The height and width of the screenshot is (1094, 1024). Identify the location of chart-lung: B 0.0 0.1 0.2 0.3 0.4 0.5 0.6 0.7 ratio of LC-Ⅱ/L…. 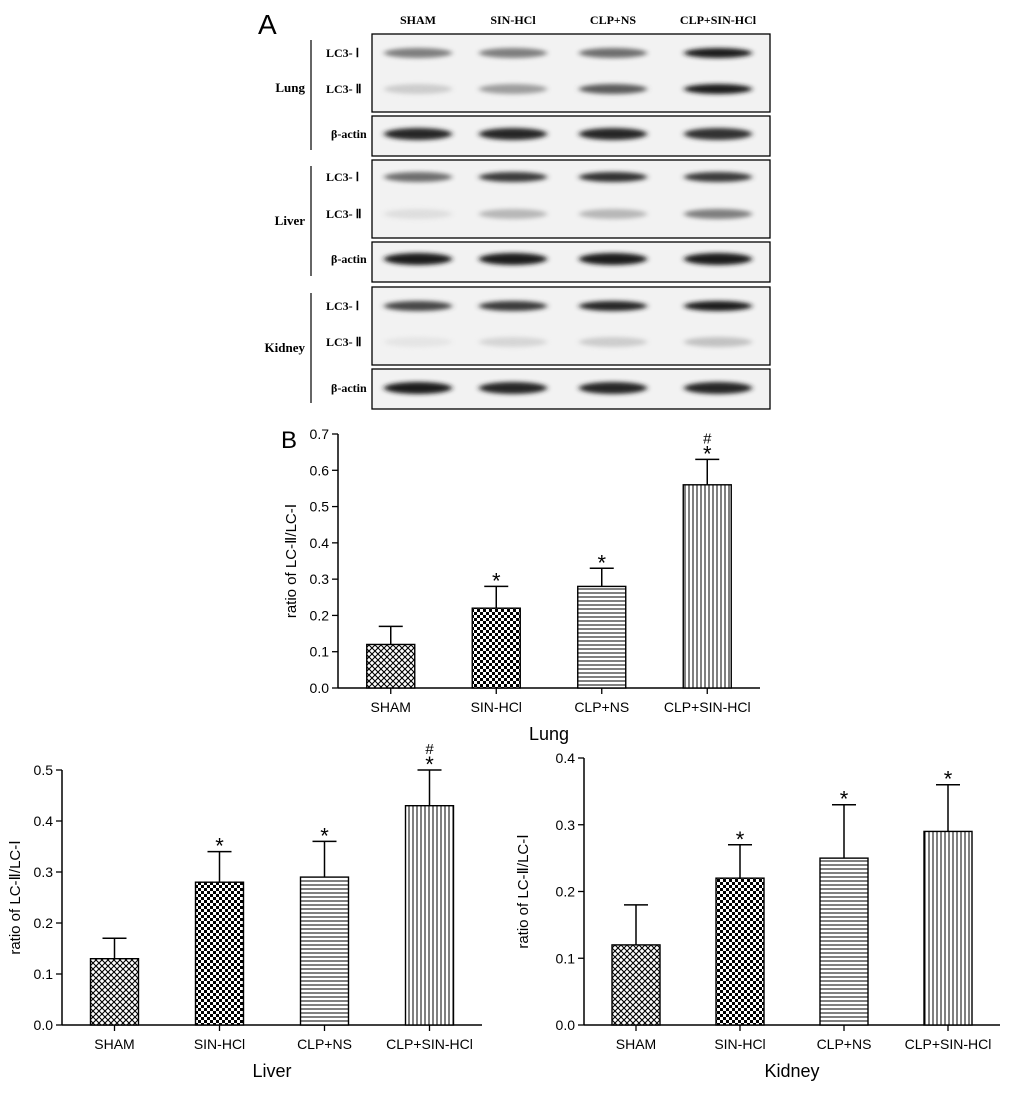
(520, 585).